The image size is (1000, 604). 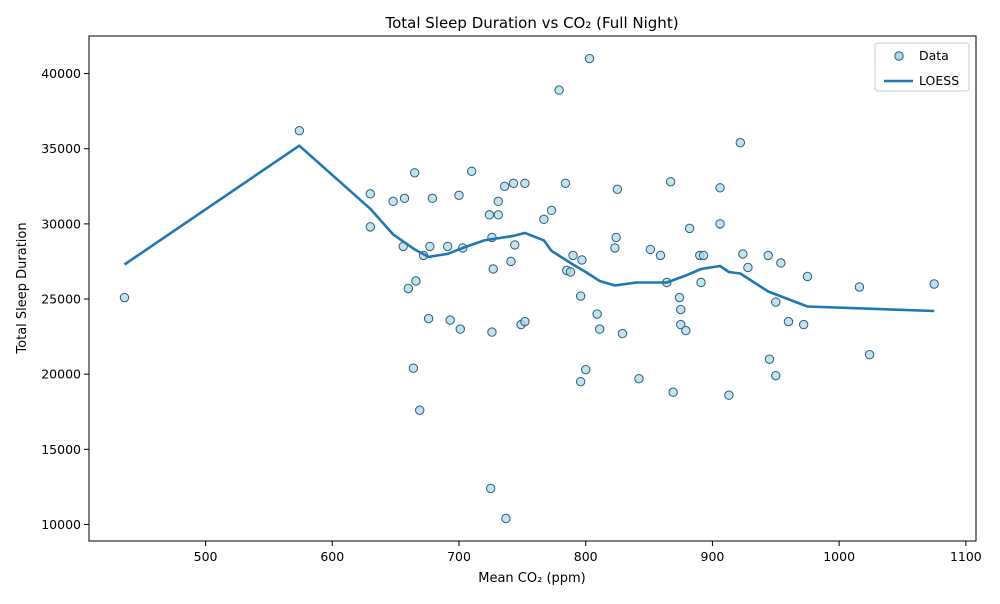 I want to click on legend-data-marker, so click(x=899, y=56).